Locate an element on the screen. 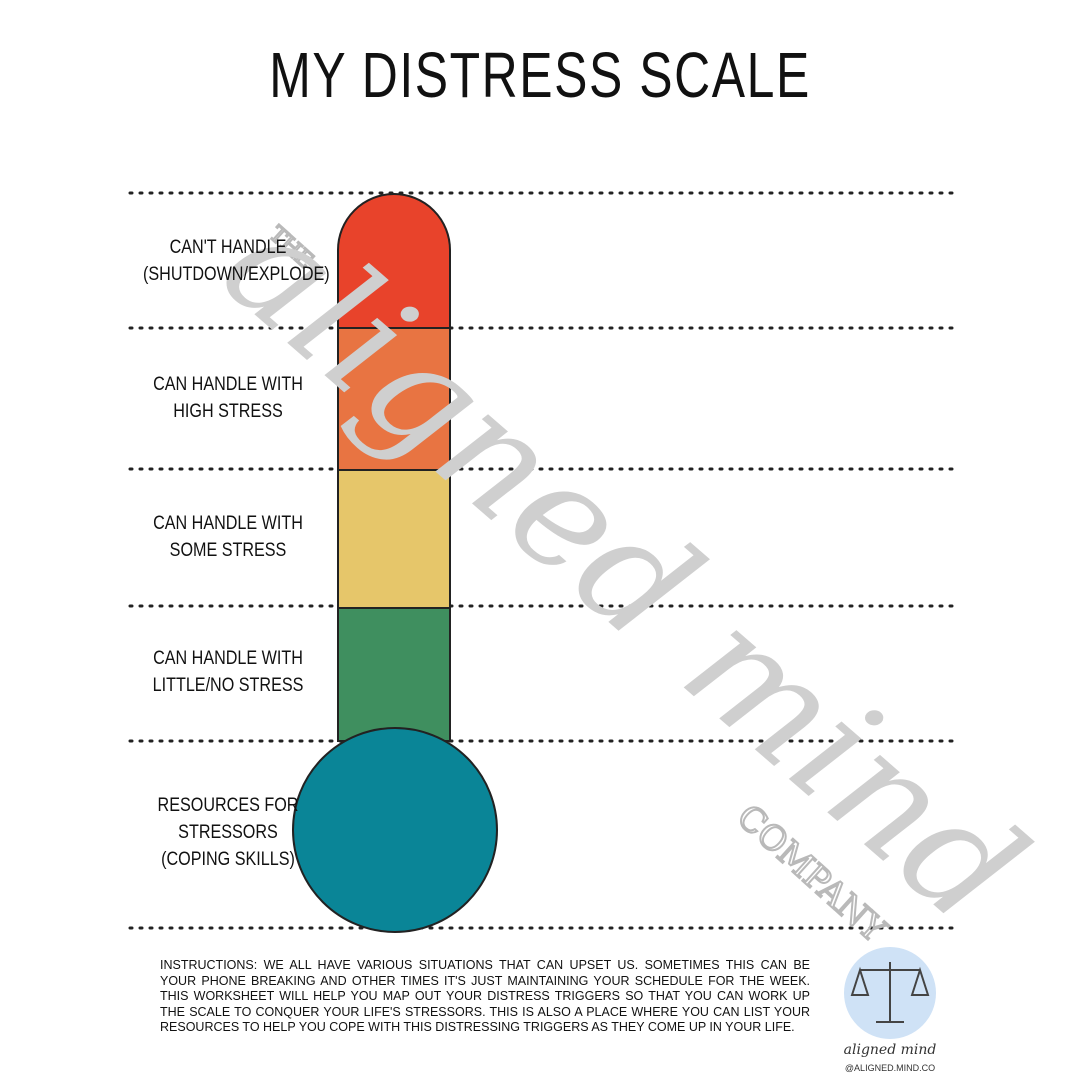 The height and width of the screenshot is (1080, 1080). label-line: RESOURCES FOR is located at coordinates (228, 805).